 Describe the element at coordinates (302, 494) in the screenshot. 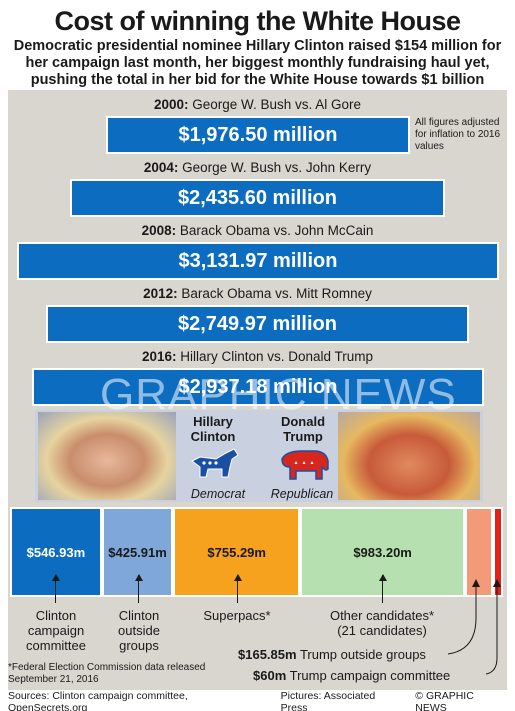

I see `republican-label: Republican` at that location.